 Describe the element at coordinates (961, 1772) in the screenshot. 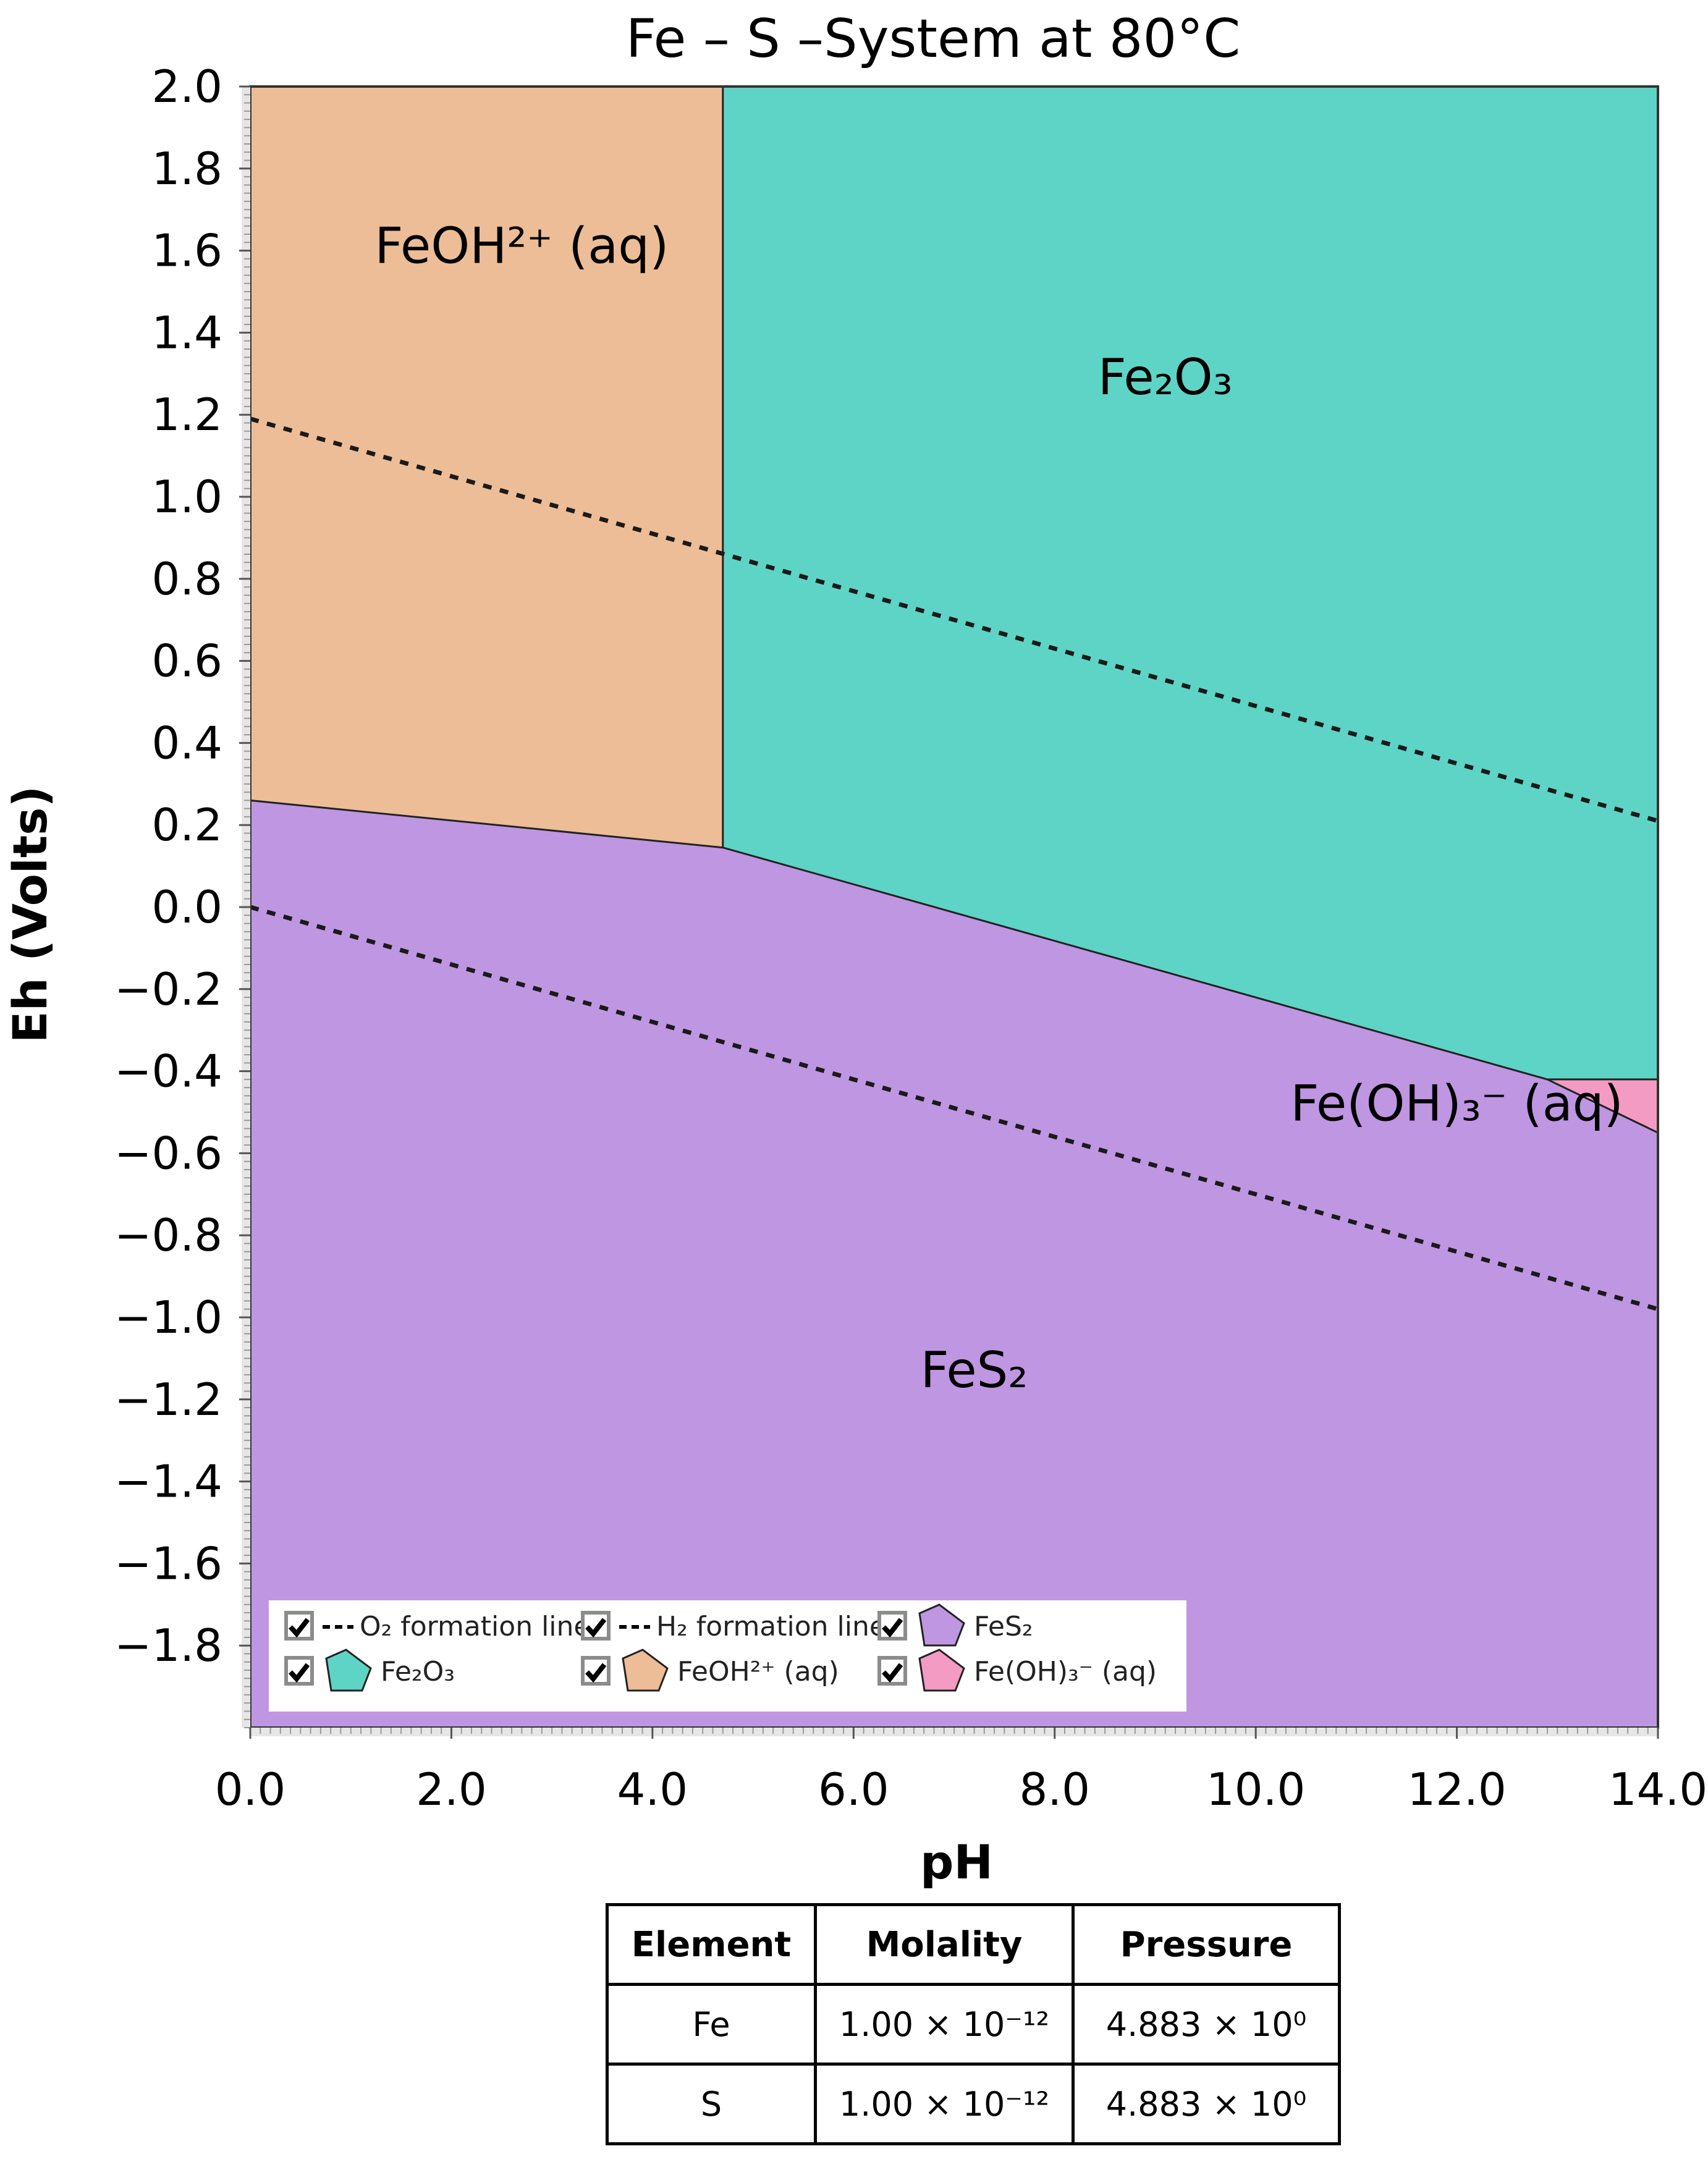

I see `x-axis: 0.0 2.0 4.0 6.0 8.0 10.0 12.0 14.0` at that location.